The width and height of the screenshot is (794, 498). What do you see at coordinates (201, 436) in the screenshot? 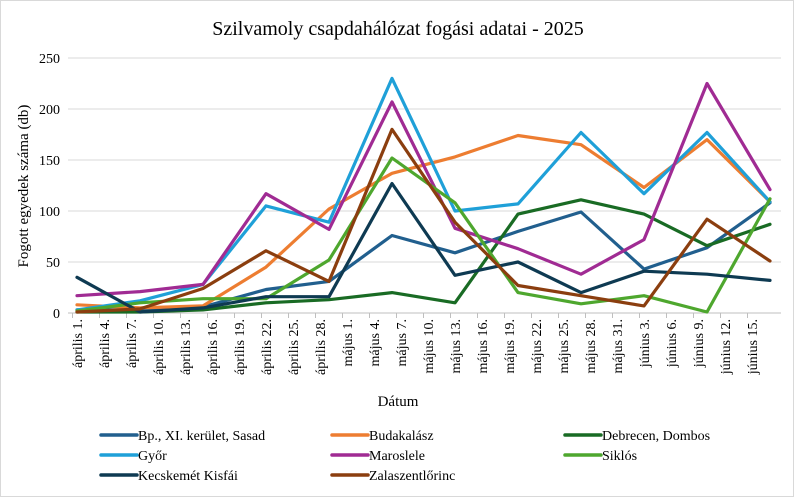
I see `legend-label: Bp., XI. kerület, Sasad` at bounding box center [201, 436].